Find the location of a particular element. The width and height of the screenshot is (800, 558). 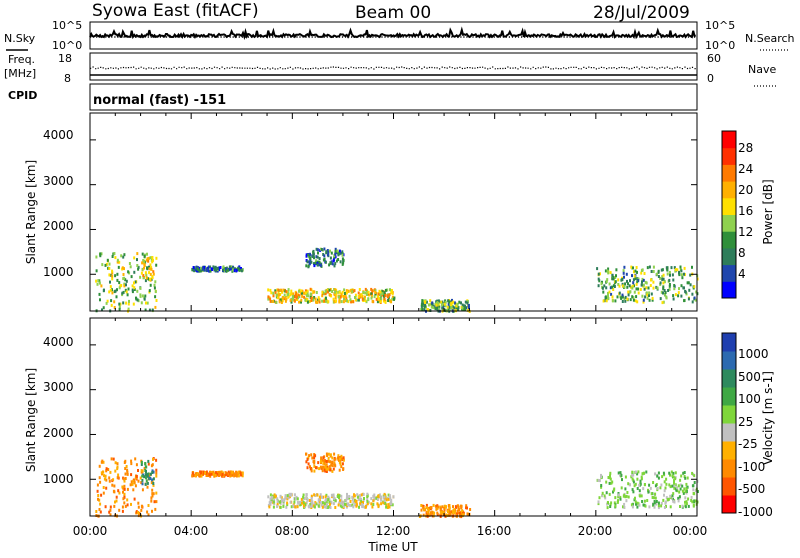

noise-left-tick-top: 10^5 is located at coordinates (67, 25).